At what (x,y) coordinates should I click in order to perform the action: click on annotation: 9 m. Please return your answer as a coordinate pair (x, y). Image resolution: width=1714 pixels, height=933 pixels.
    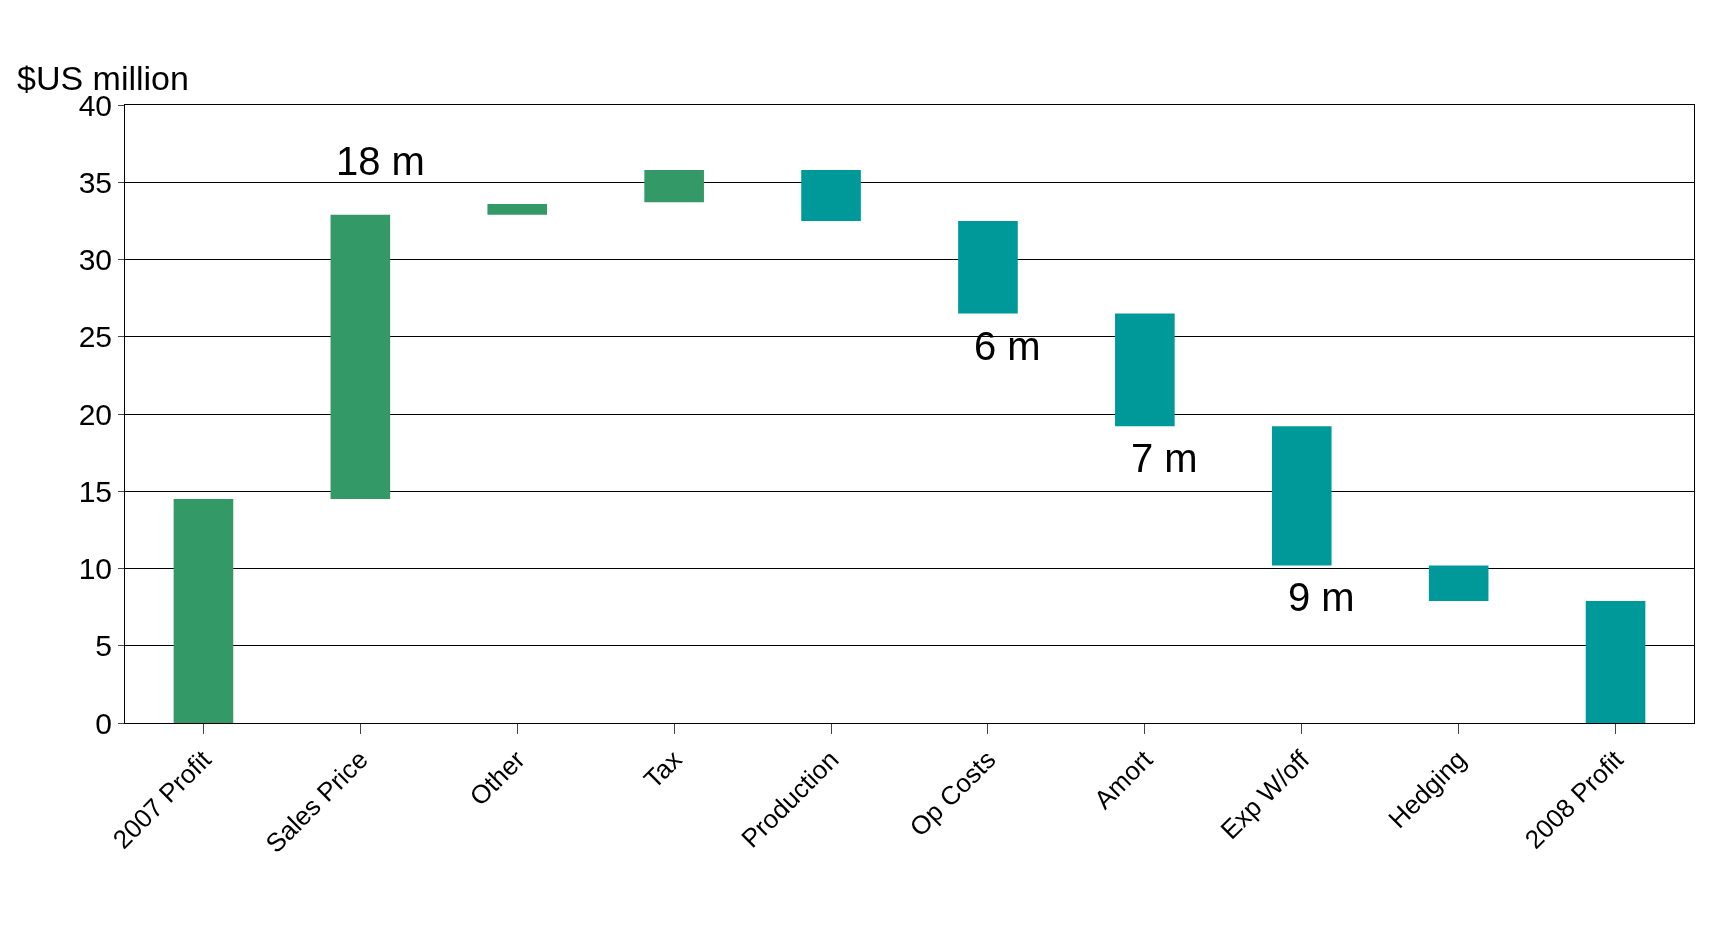
    Looking at the image, I should click on (1321, 597).